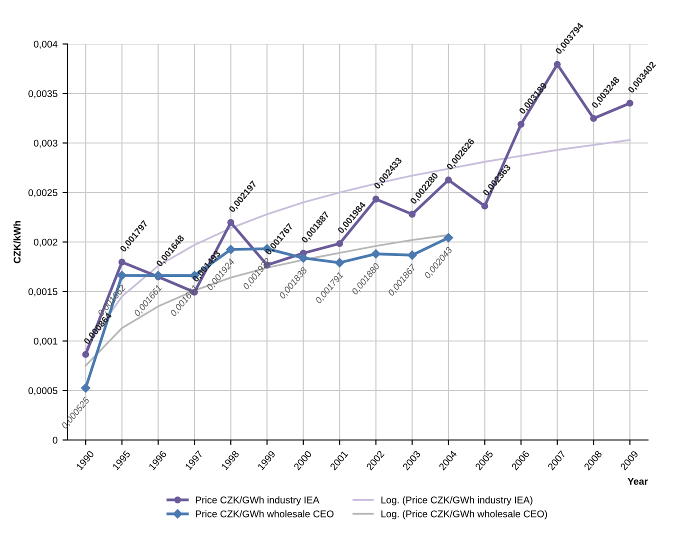 This screenshot has width=675, height=550. Describe the element at coordinates (55, 440) in the screenshot. I see `y-tick-label: 0` at that location.